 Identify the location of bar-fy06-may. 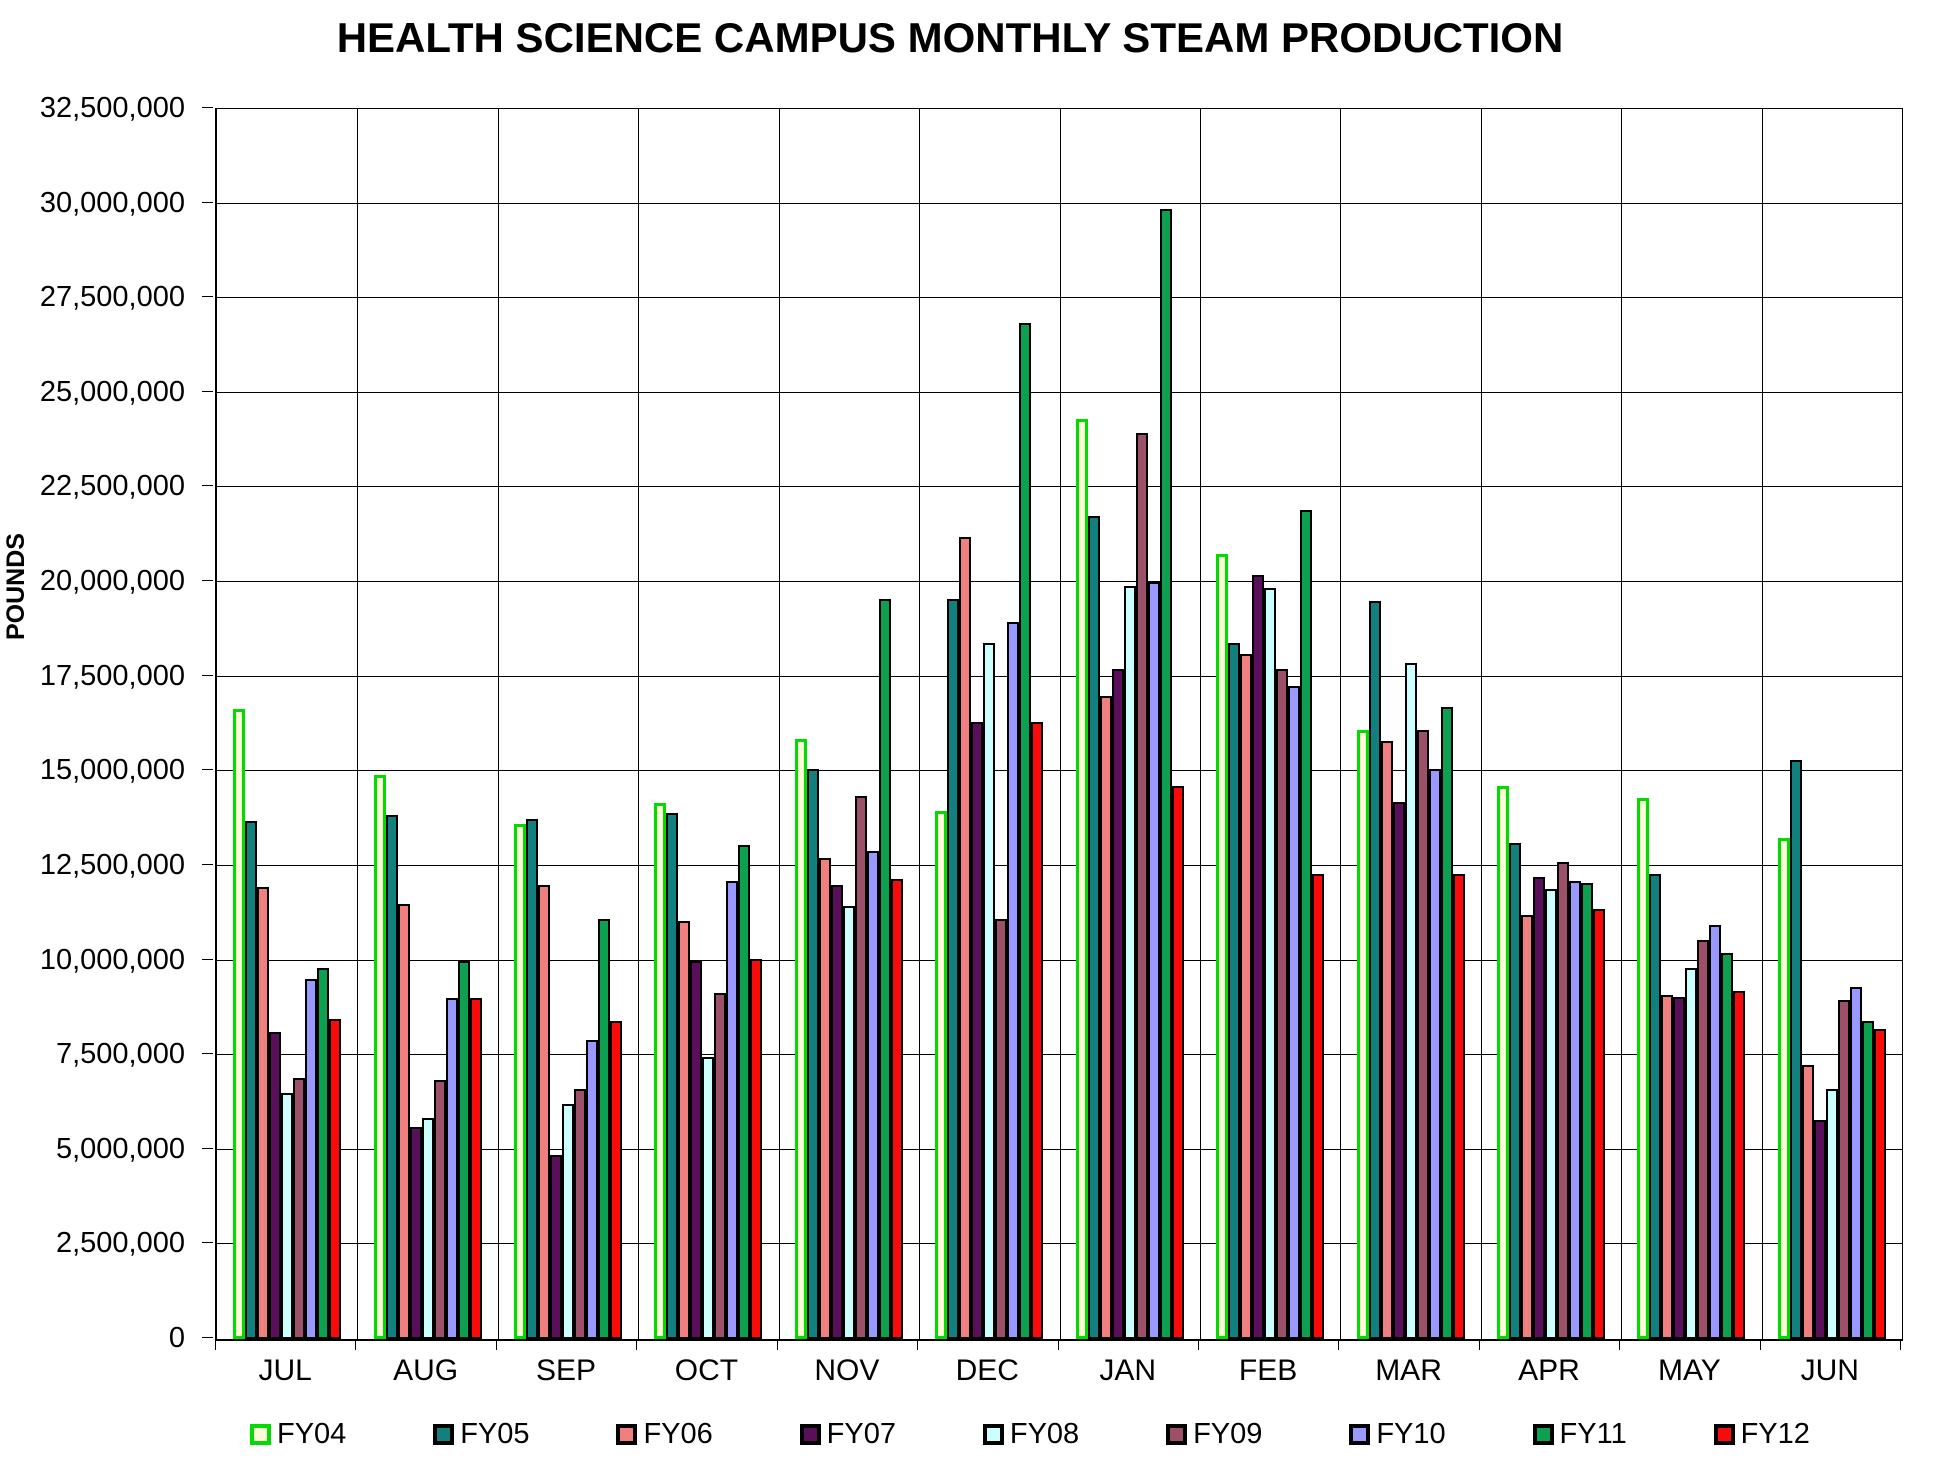
(1667, 1166).